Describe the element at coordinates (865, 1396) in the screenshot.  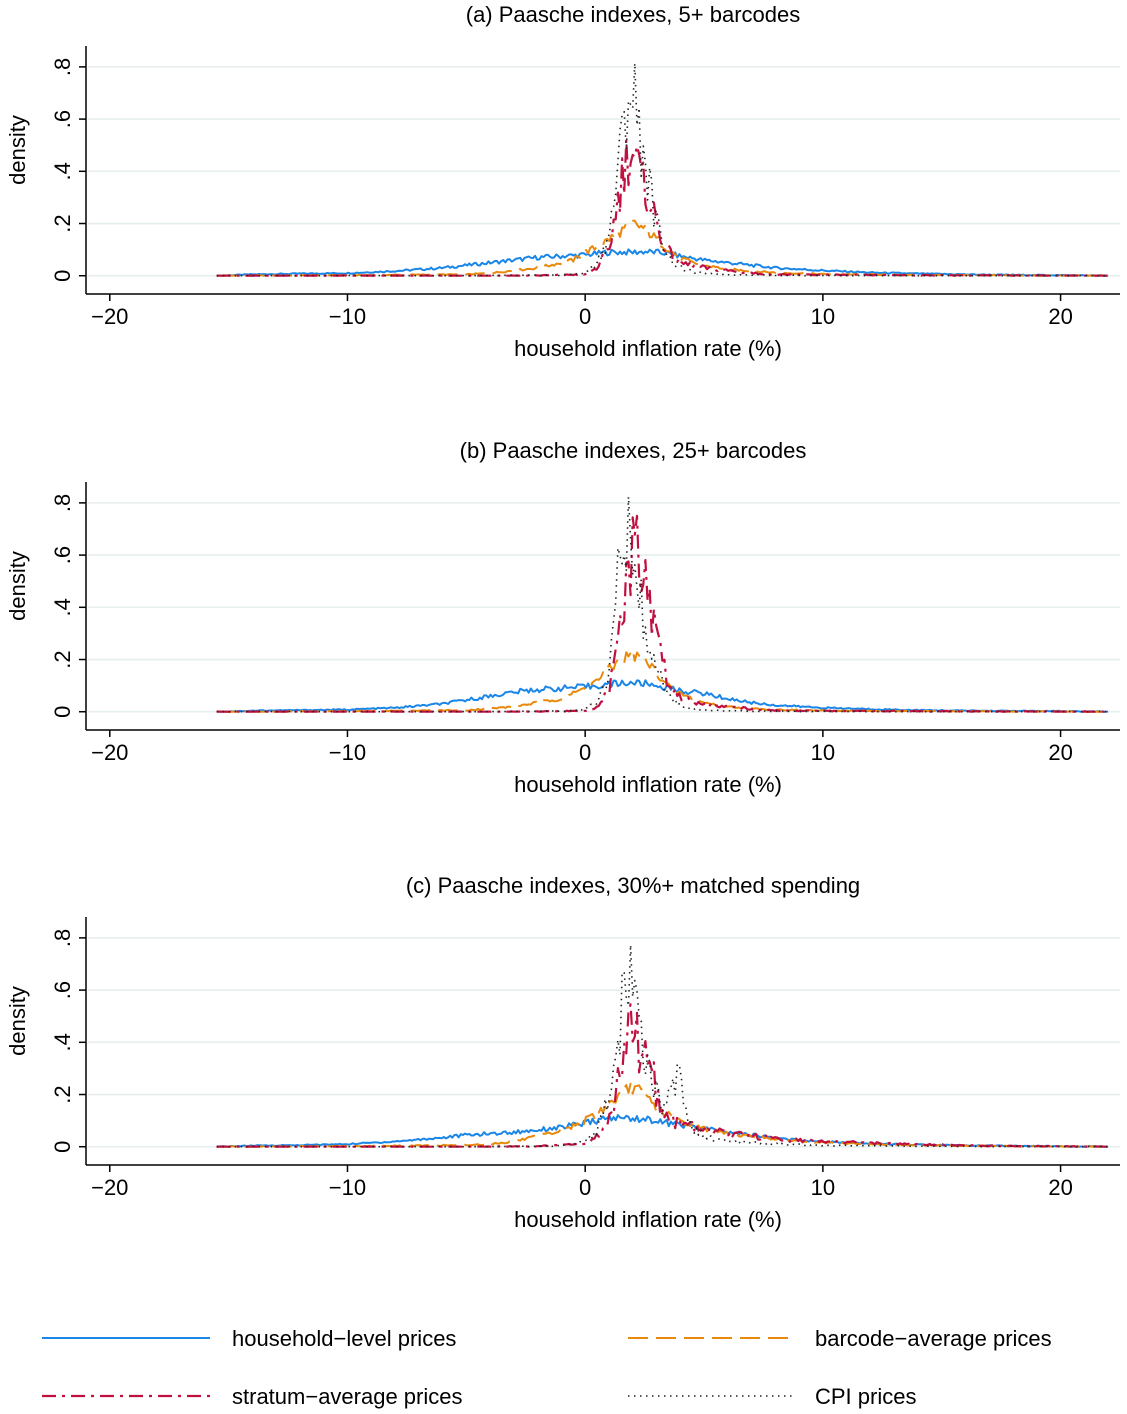
I see `legend-label: CPI prices` at that location.